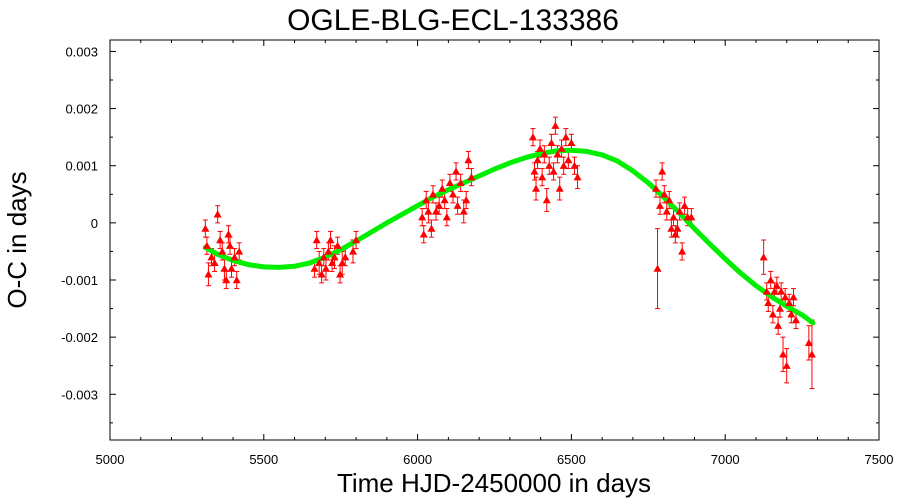 The width and height of the screenshot is (900, 500). What do you see at coordinates (79, 280) in the screenshot?
I see `y-tick-label: -0.001` at bounding box center [79, 280].